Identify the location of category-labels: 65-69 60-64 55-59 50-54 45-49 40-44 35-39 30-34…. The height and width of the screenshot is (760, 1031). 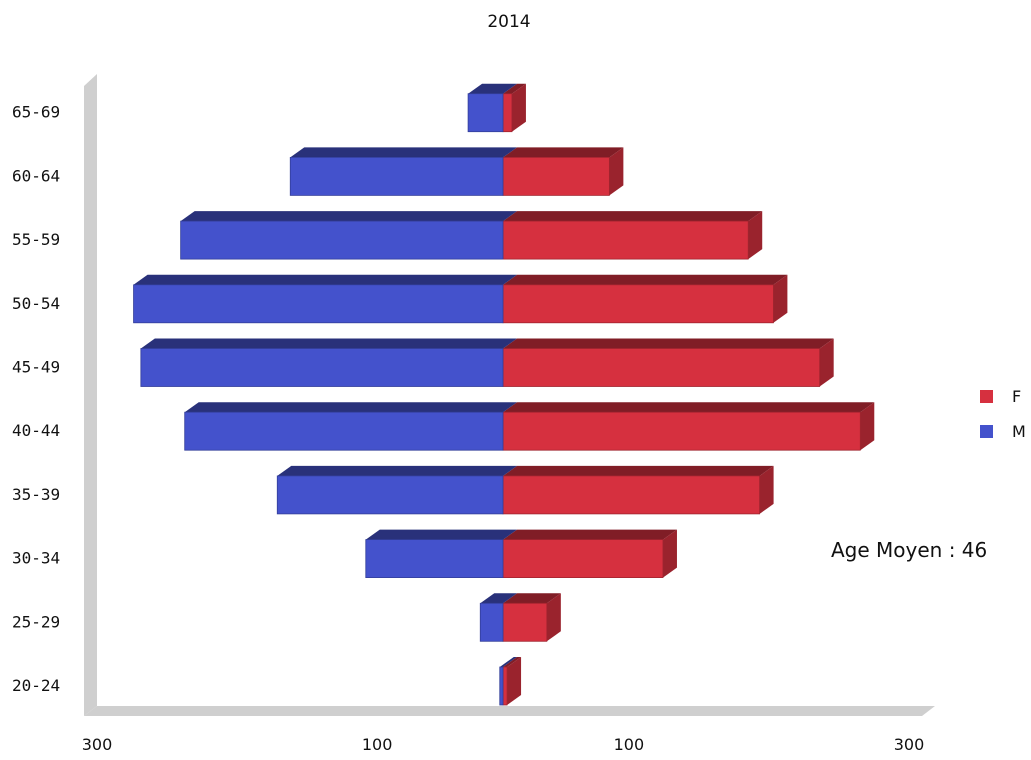
(36, 399).